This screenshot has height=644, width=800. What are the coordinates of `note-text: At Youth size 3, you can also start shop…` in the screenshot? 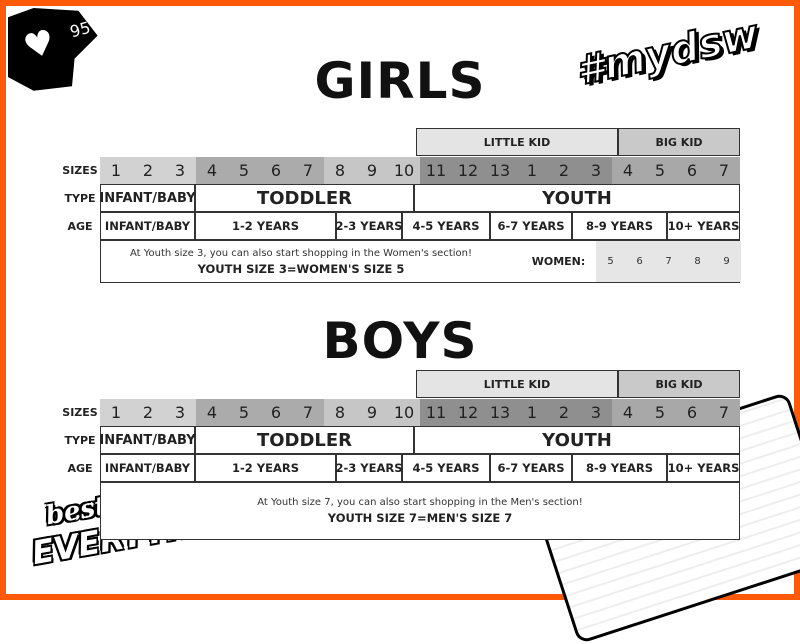 It's located at (300, 253).